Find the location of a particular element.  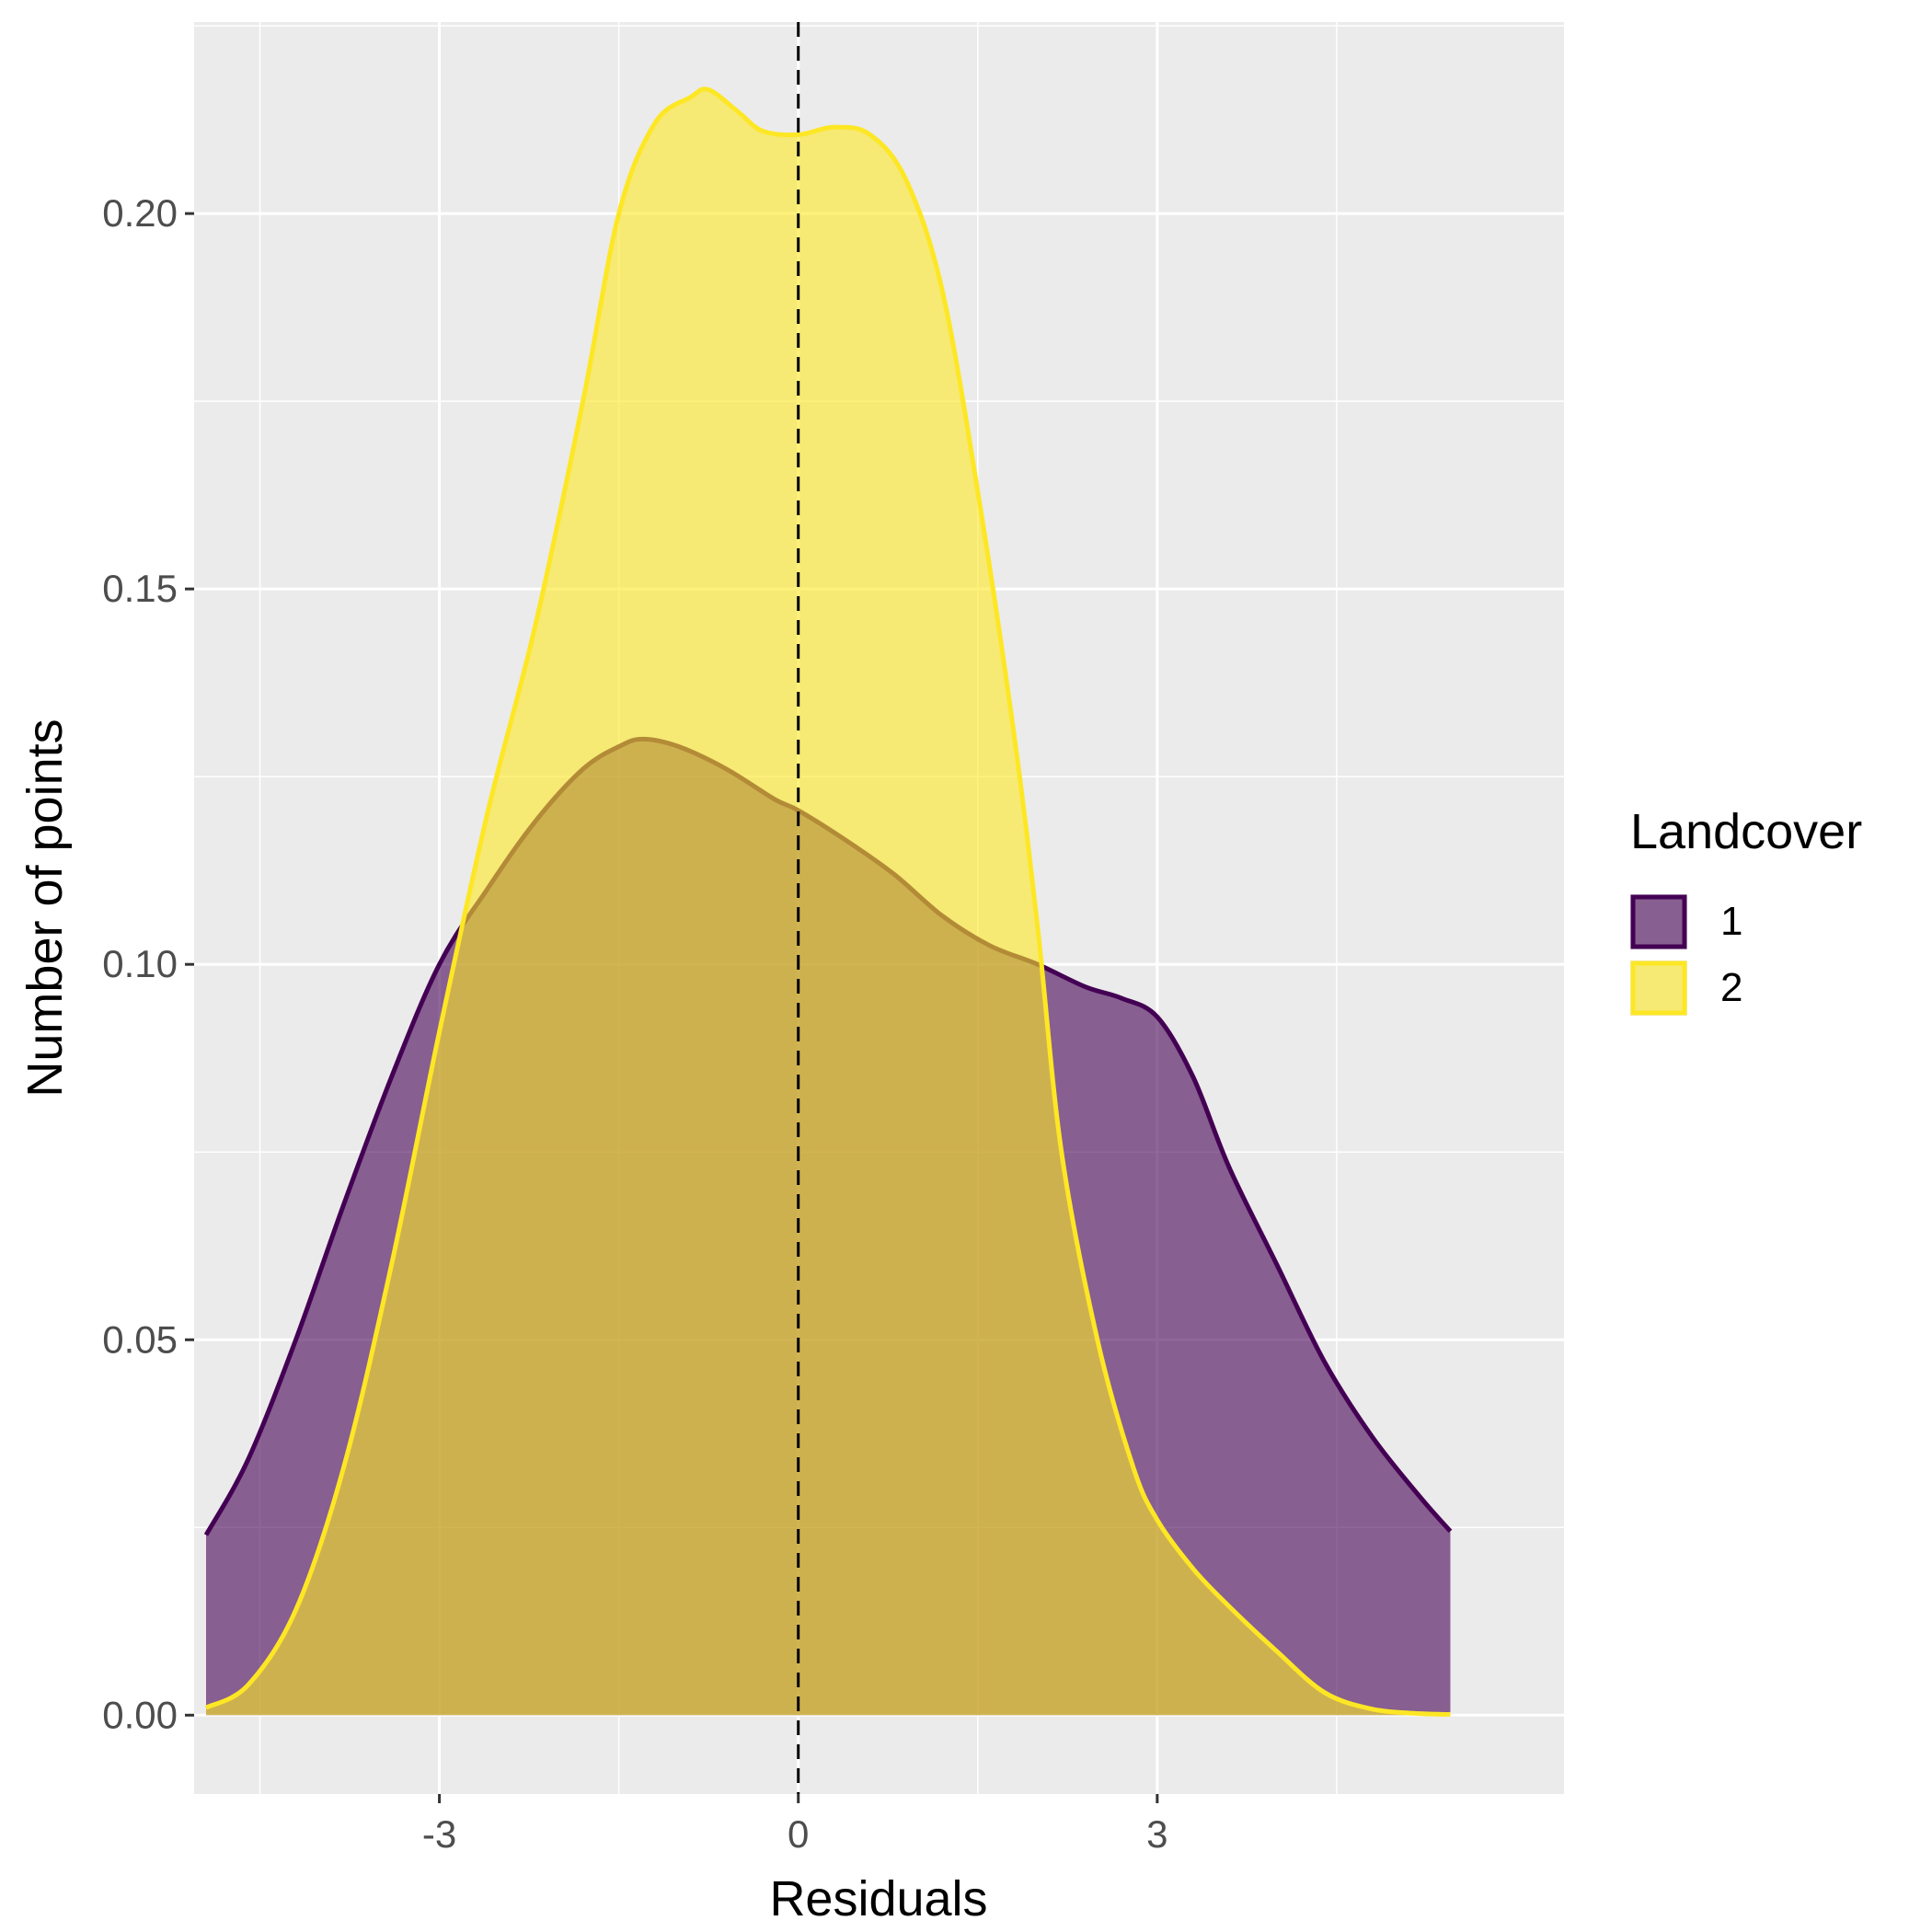

x-tick-label: 0 is located at coordinates (798, 1834).